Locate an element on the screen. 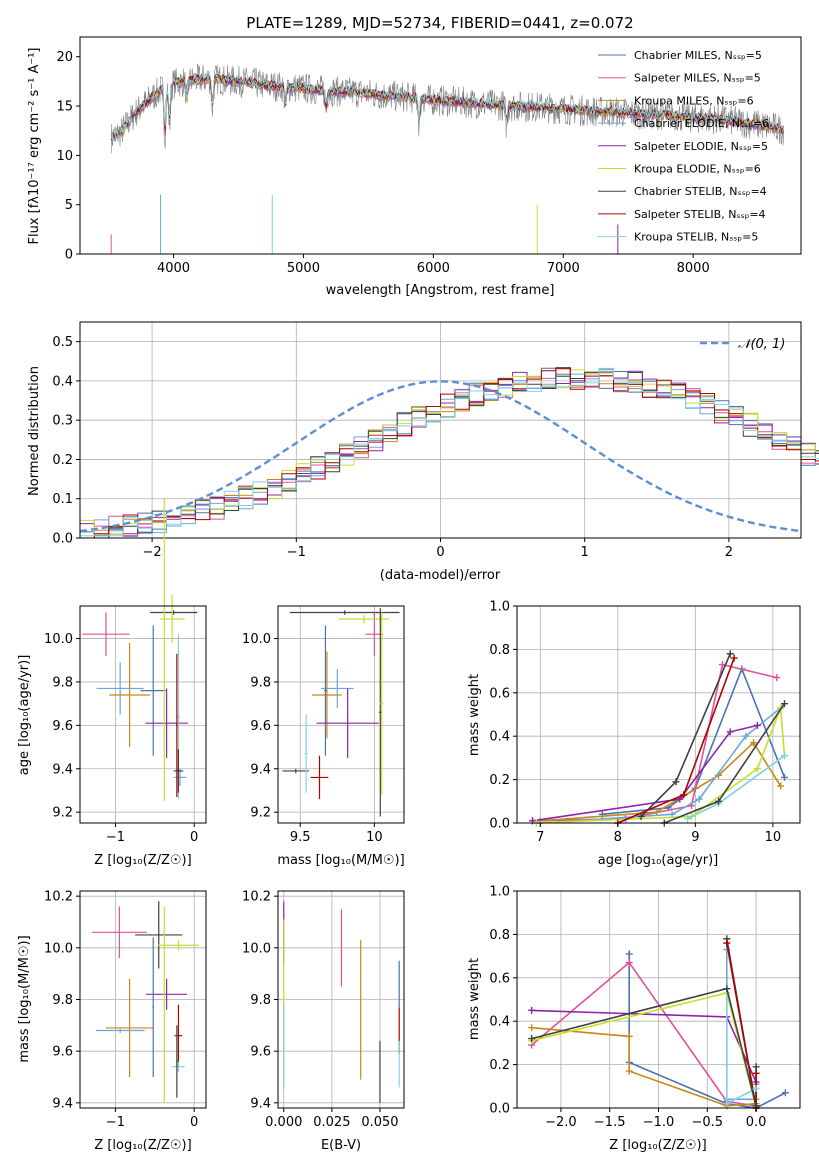 Image resolution: width=819 pixels, height=1170 pixels. legend-label: Chabrier MILES, Nₛₛₚ=5 is located at coordinates (698, 55).